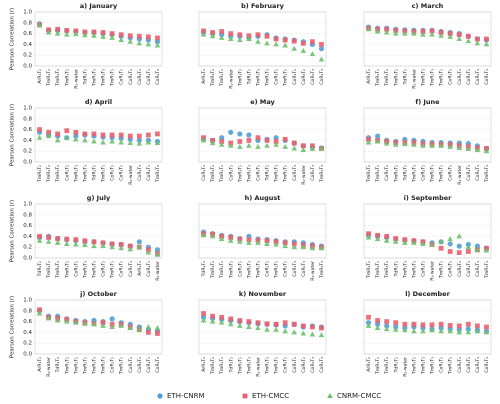 The image size is (500, 404). Describe the element at coordinates (428, 198) in the screenshot. I see `panel-title: i) September` at that location.